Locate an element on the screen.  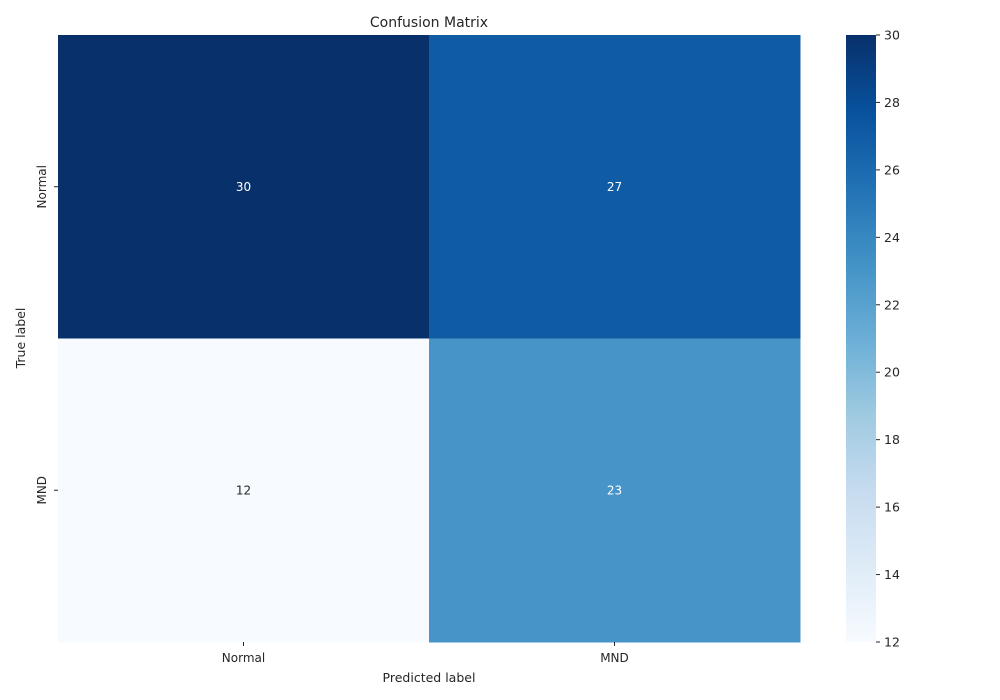
x-axis-label: Predicted label is located at coordinates (429, 677).